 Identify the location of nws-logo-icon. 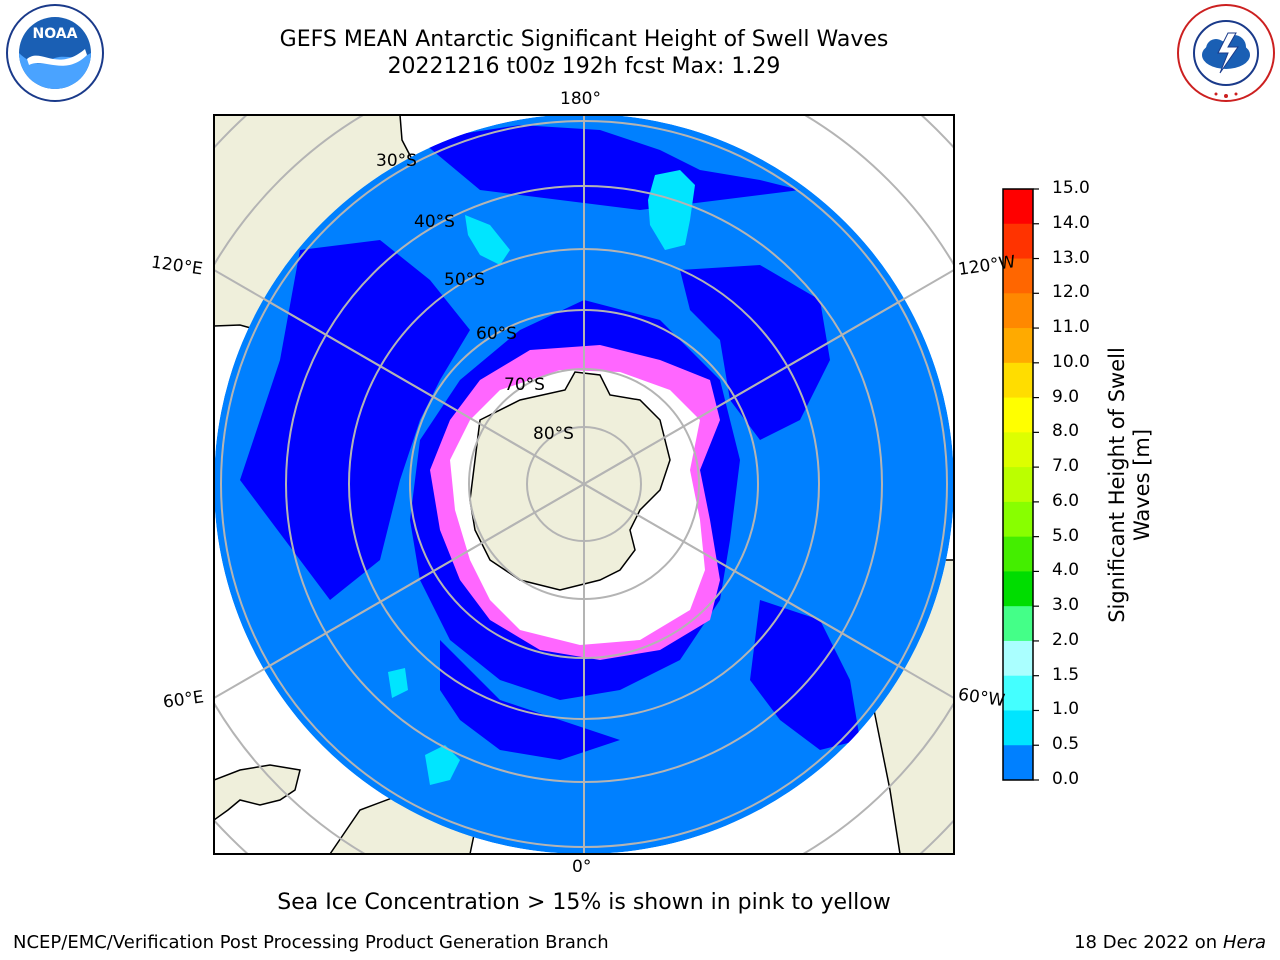
(1226, 53).